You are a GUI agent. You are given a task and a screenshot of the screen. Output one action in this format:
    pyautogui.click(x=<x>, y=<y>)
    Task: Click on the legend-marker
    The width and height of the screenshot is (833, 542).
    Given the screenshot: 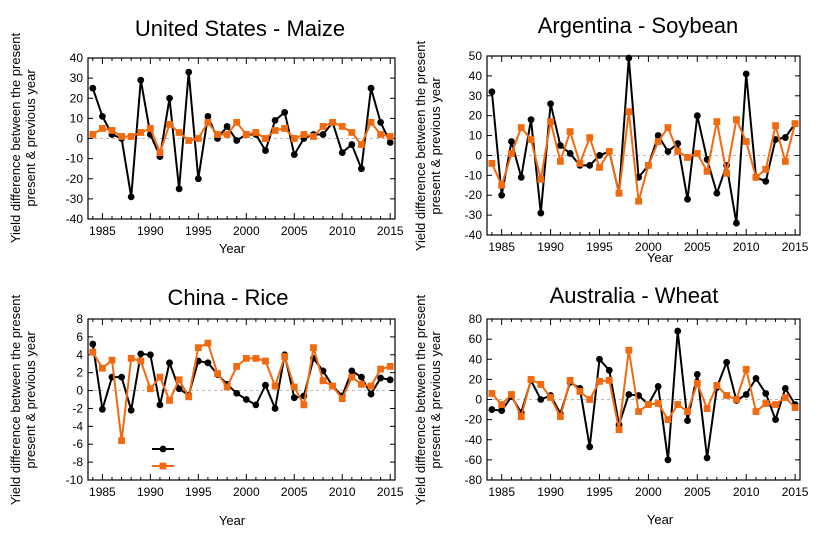 What is the action you would take?
    pyautogui.click(x=163, y=449)
    